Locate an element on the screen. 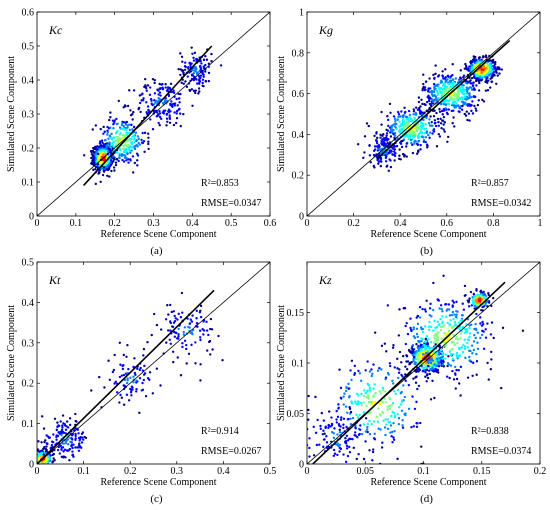  x-tick-label: 0.3 is located at coordinates (177, 471).